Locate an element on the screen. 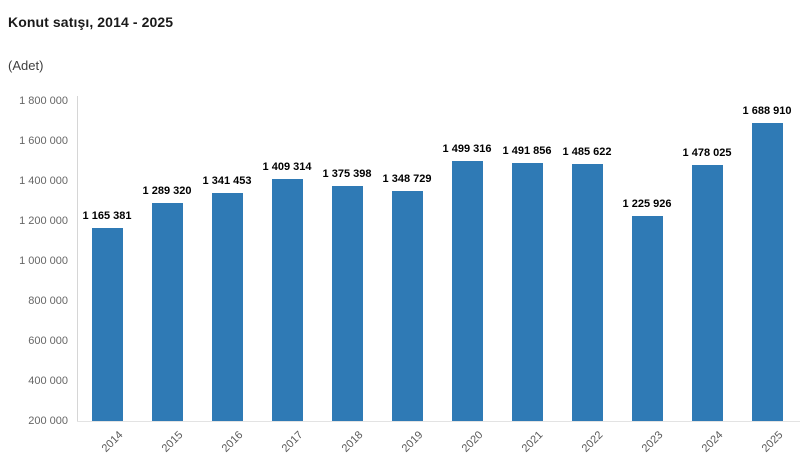  bar-2025 is located at coordinates (767, 272).